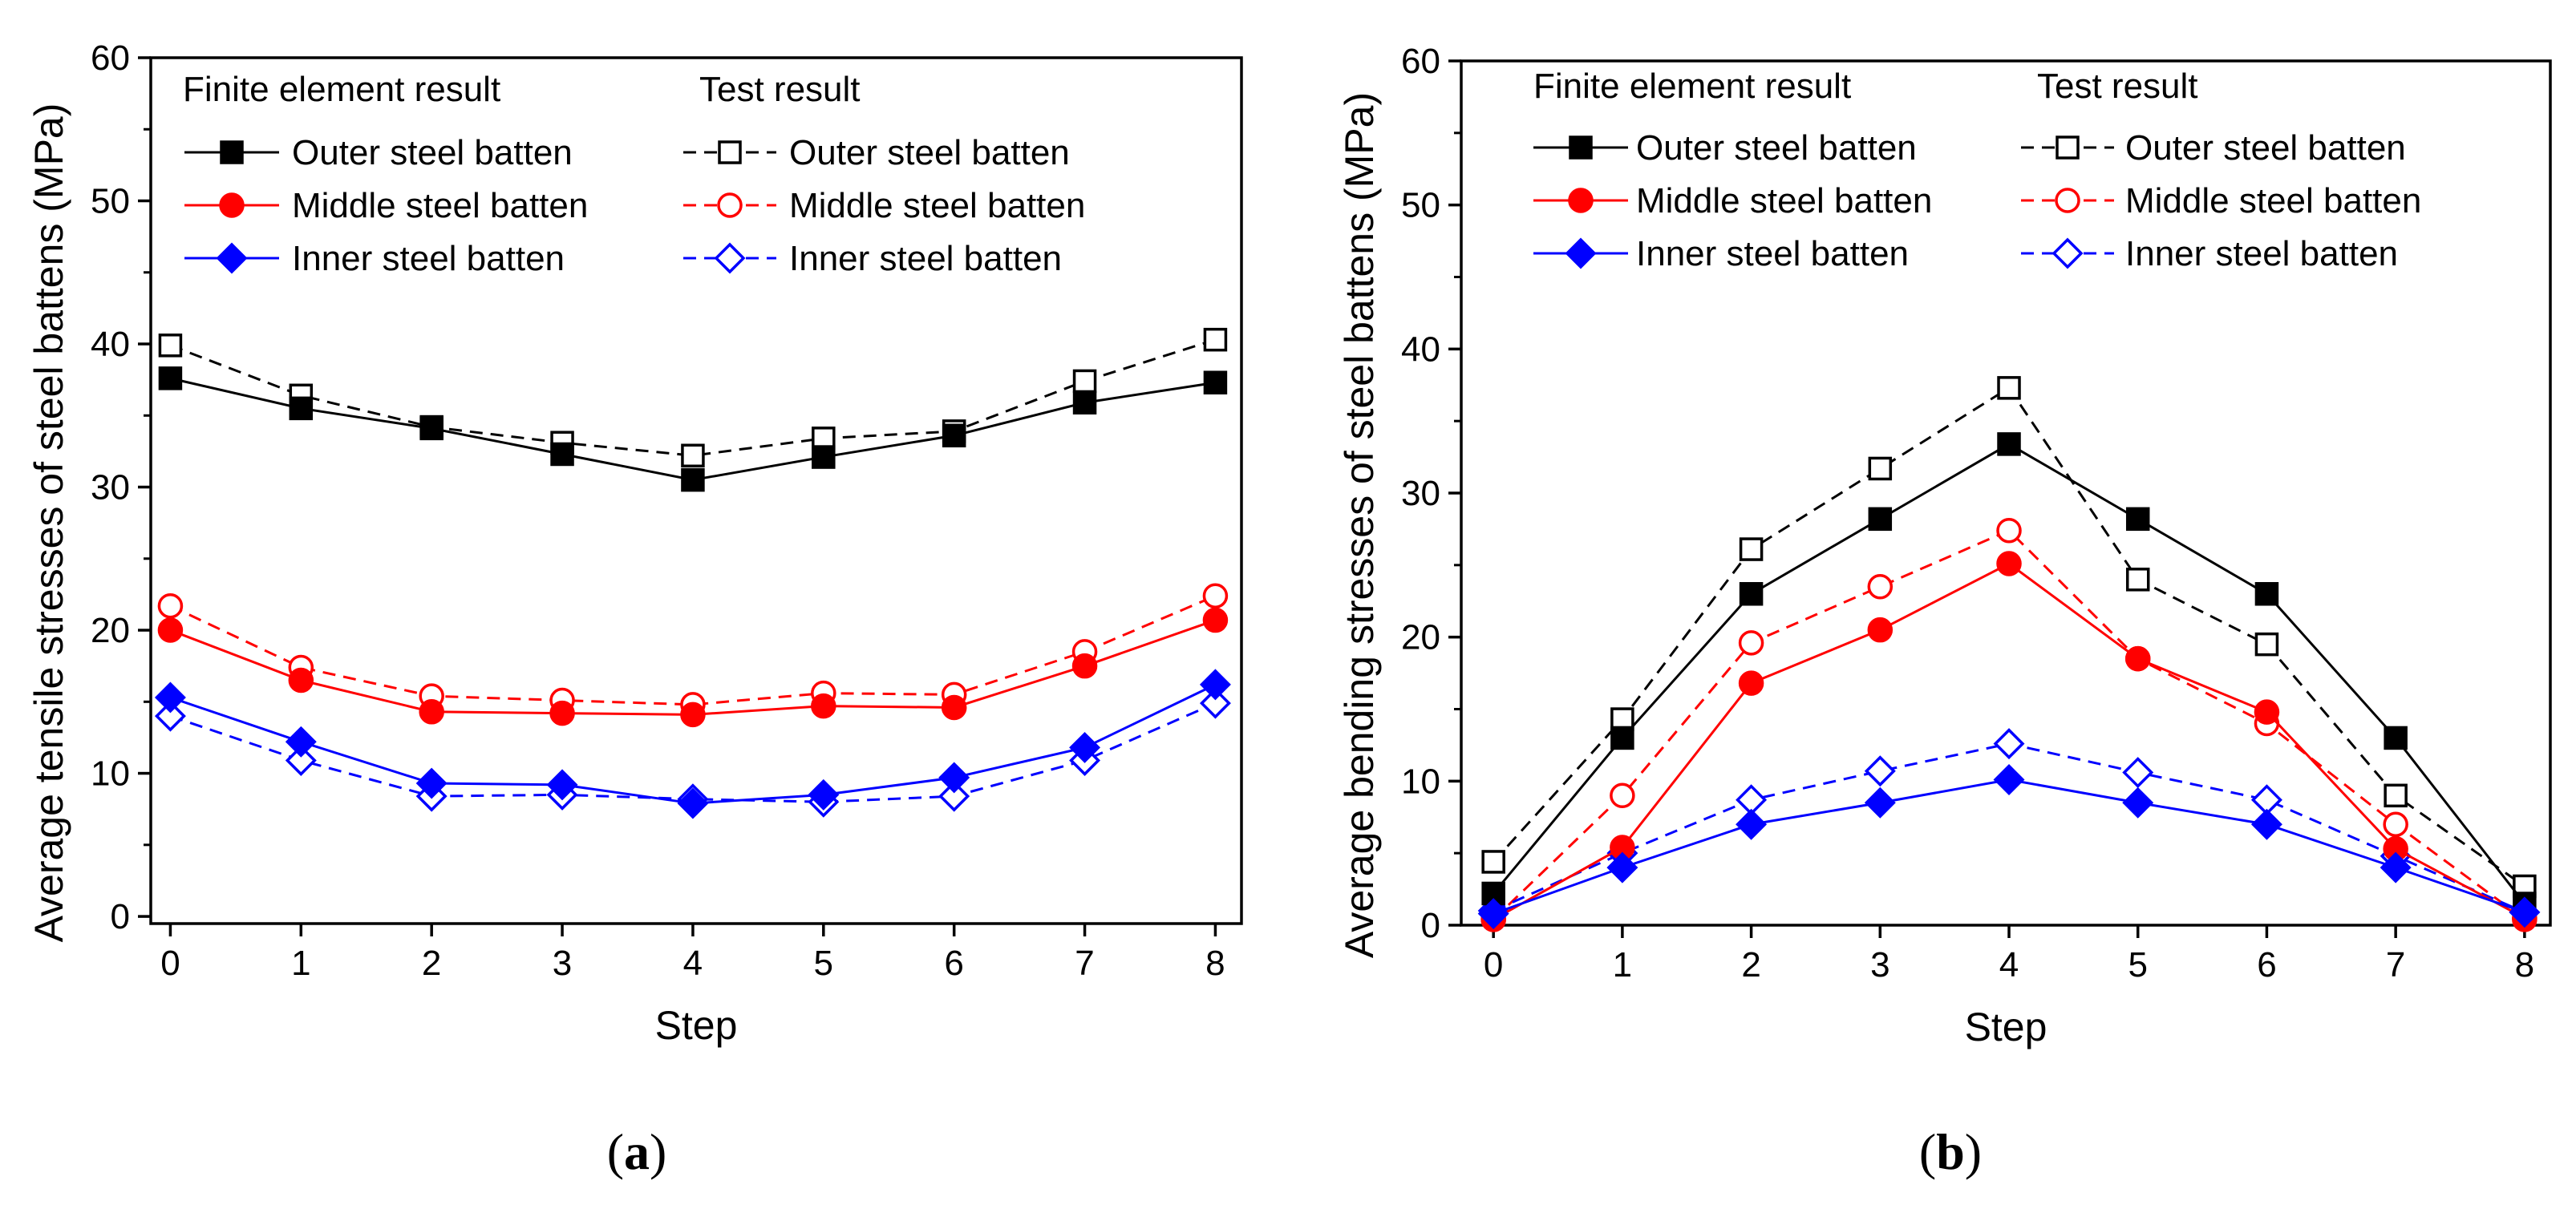 The width and height of the screenshot is (2576, 1209). I want to click on panel-caption: (a), so click(637, 1151).